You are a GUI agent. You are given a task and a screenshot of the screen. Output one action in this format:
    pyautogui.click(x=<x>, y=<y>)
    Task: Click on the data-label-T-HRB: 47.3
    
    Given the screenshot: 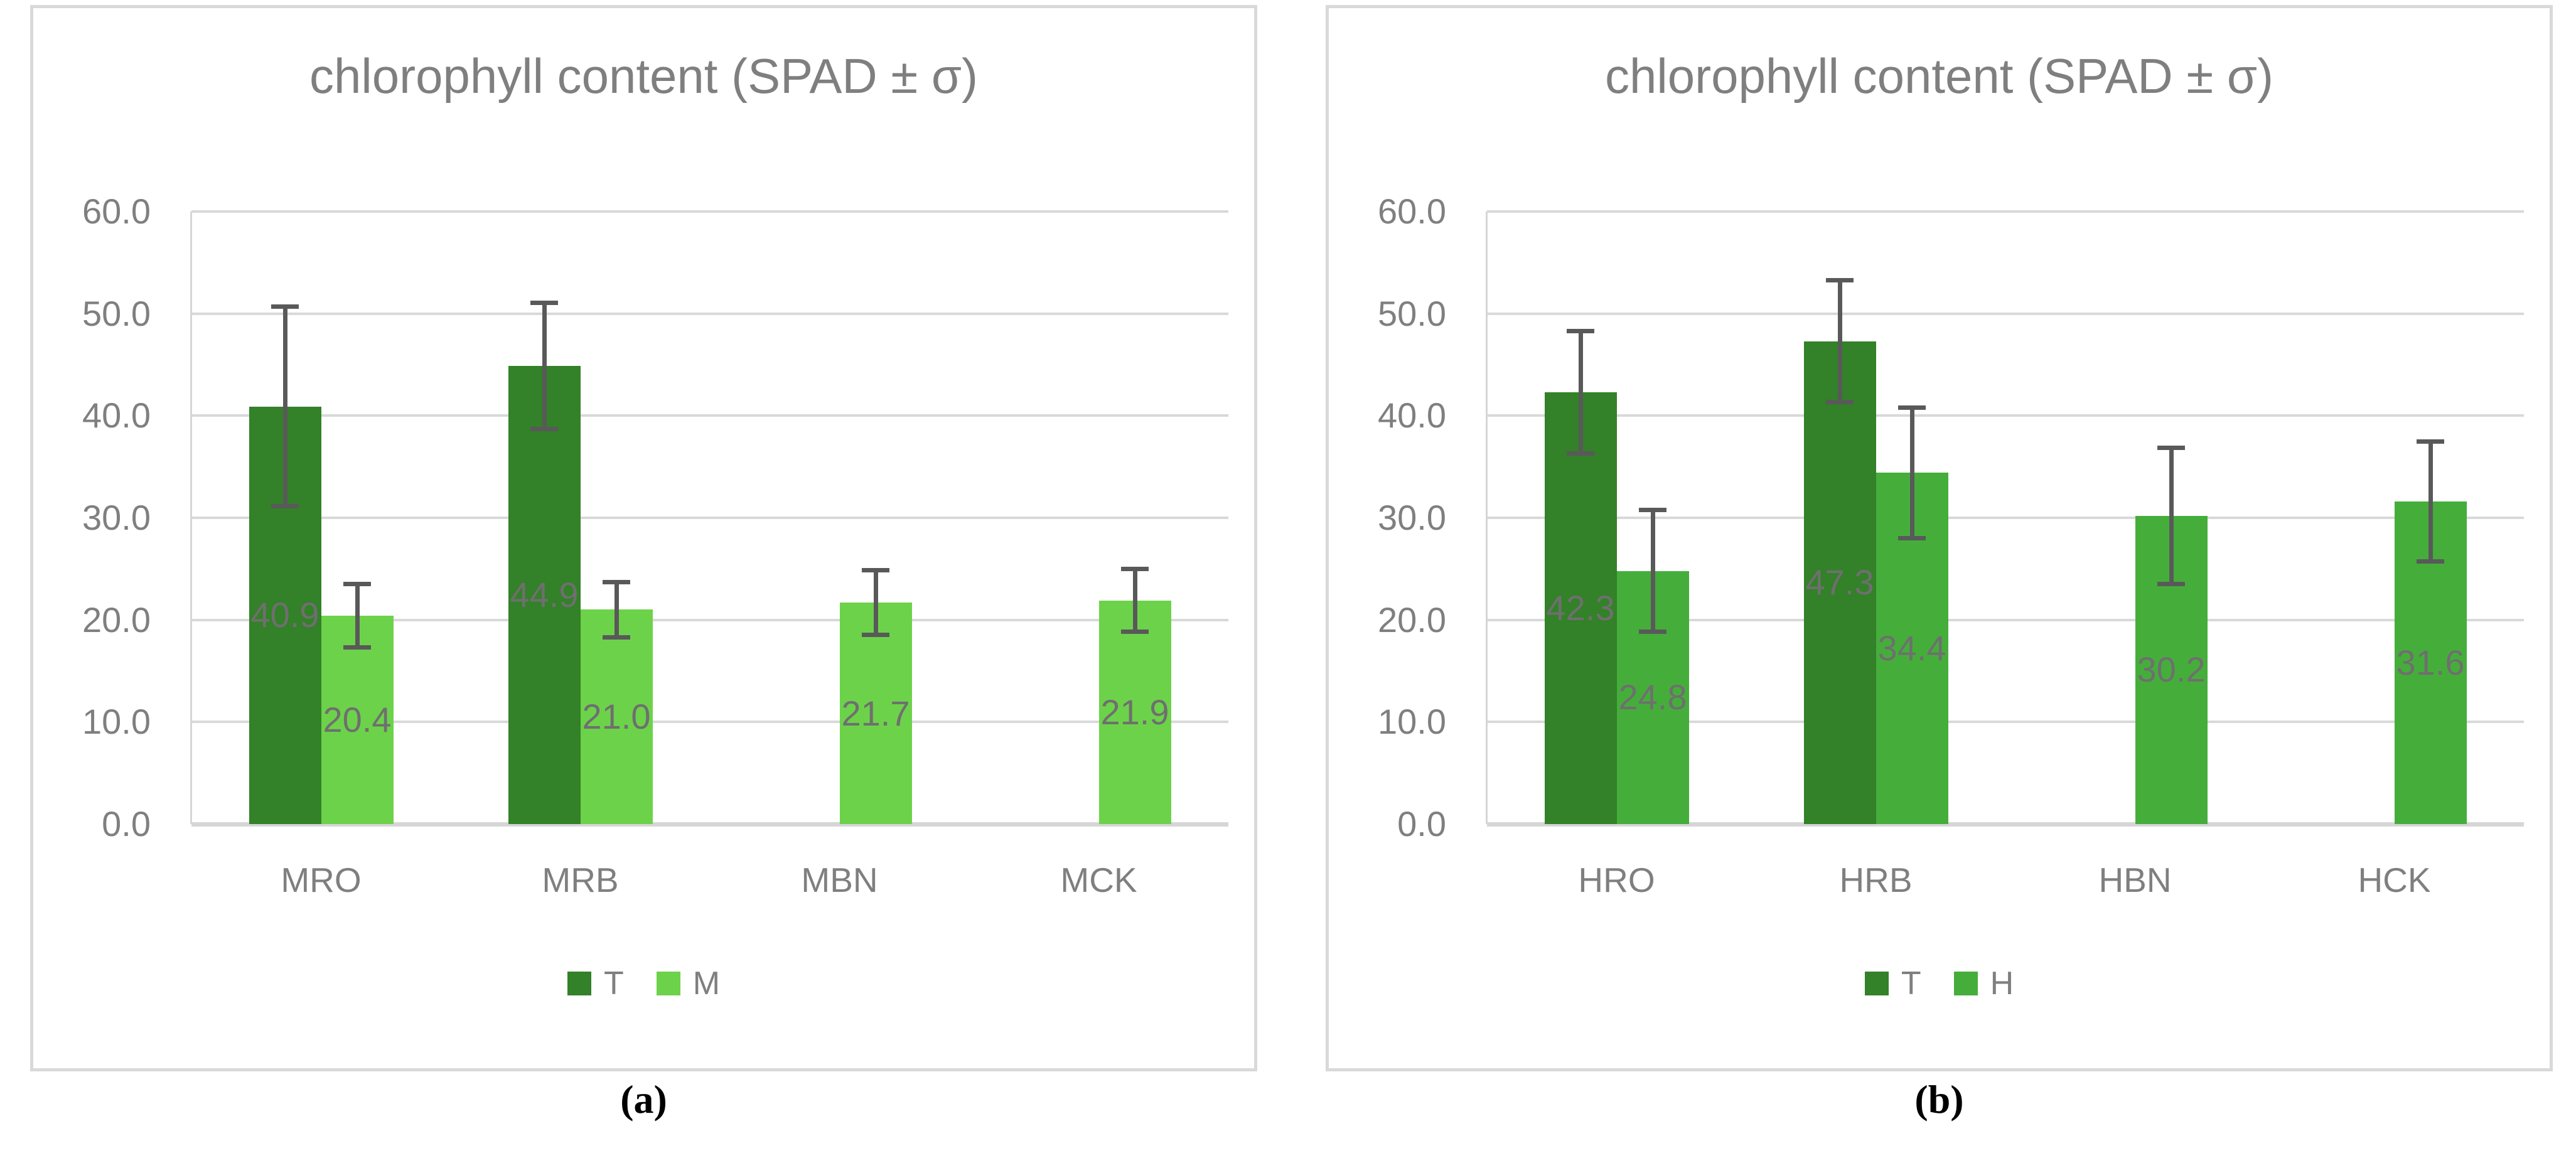 What is the action you would take?
    pyautogui.click(x=1839, y=582)
    